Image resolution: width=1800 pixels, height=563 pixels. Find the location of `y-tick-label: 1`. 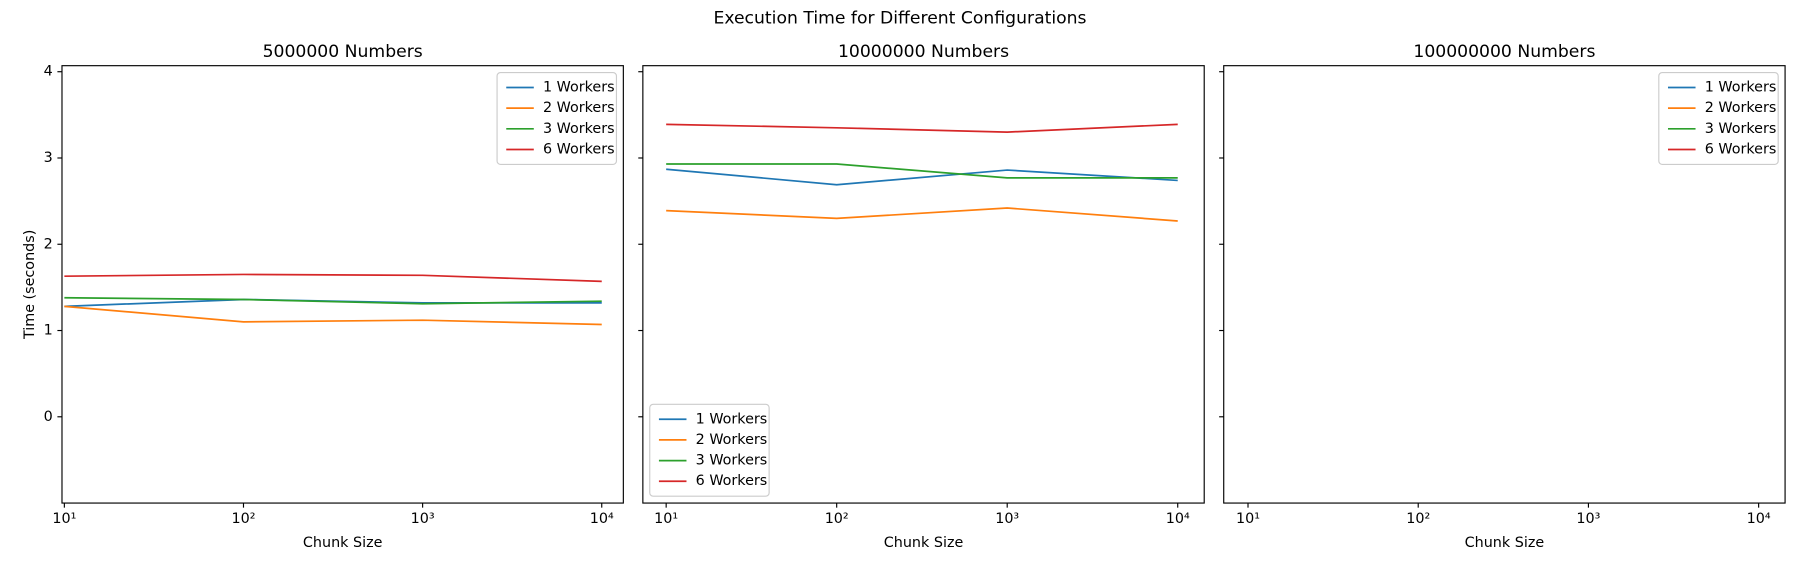

y-tick-label: 1 is located at coordinates (48, 331).